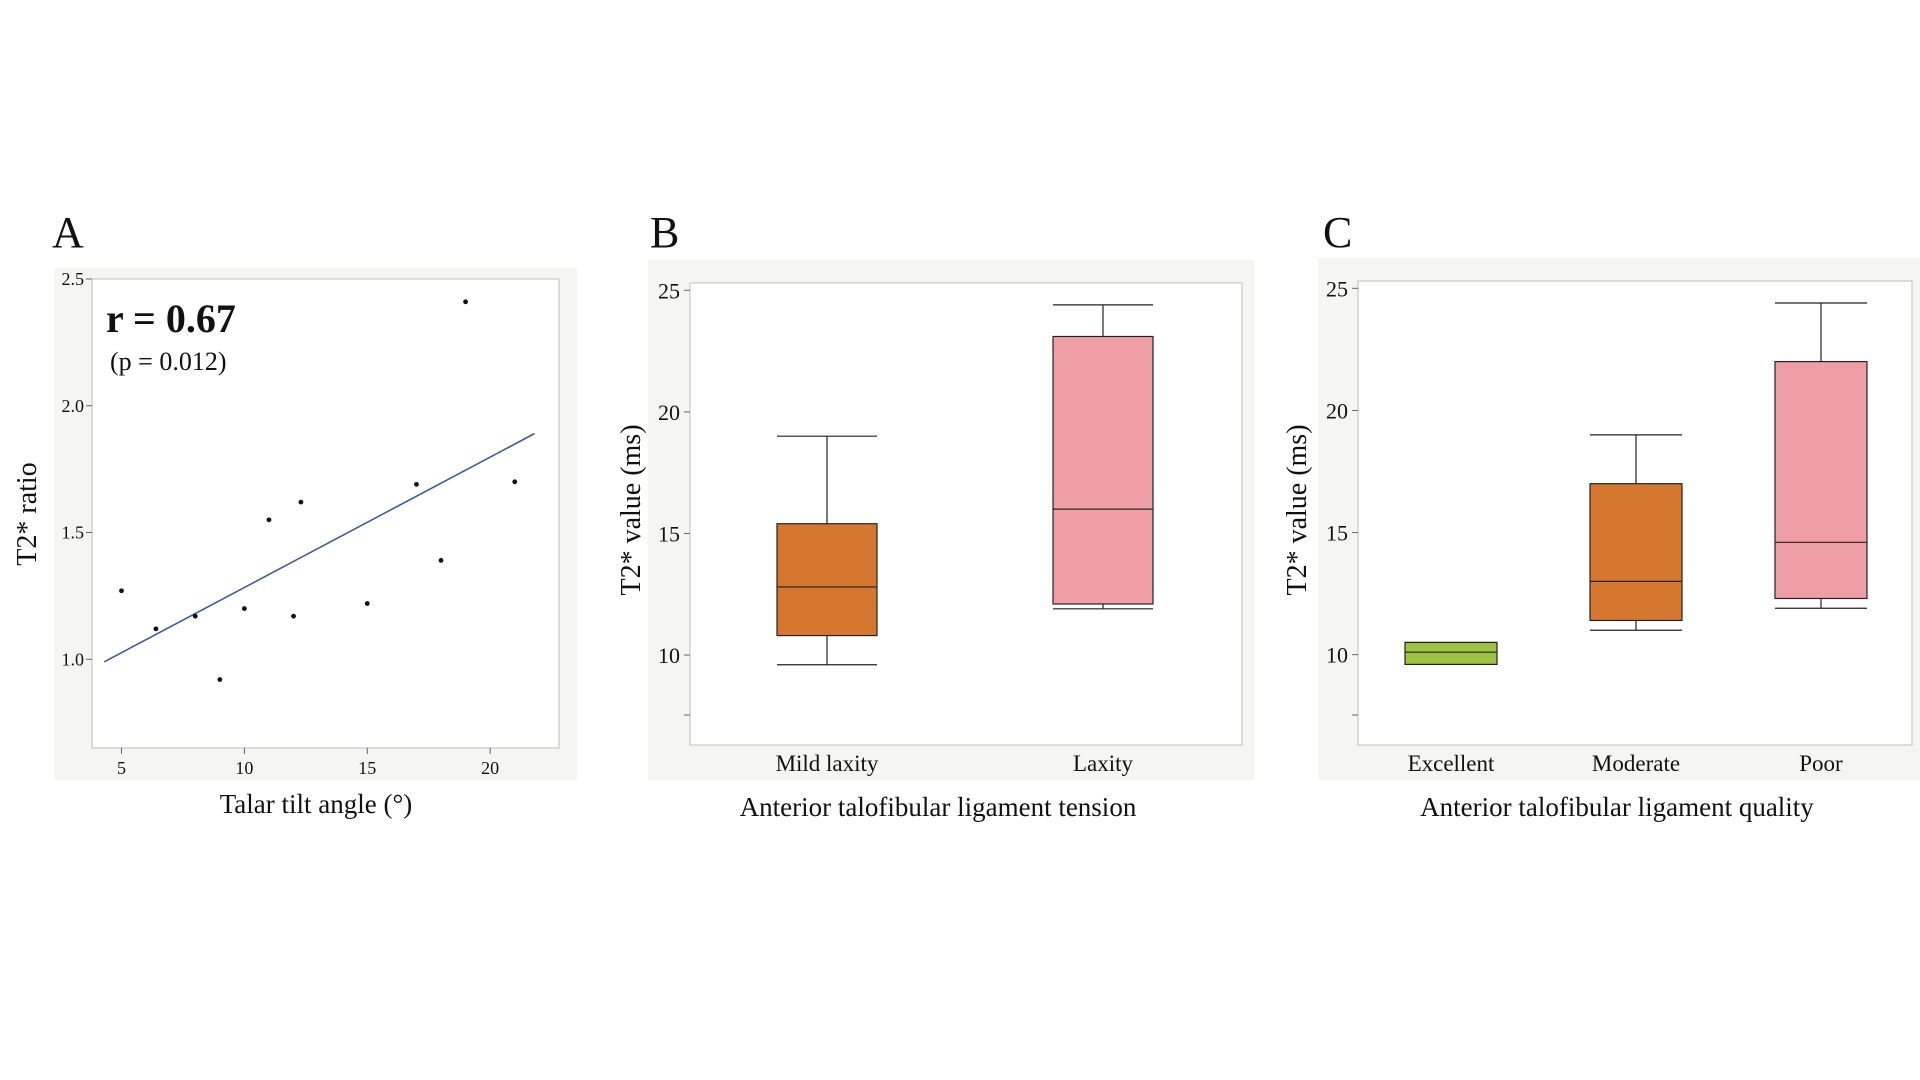 This screenshot has width=1920, height=1080. I want to click on panel-b-plot-area, so click(966, 514).